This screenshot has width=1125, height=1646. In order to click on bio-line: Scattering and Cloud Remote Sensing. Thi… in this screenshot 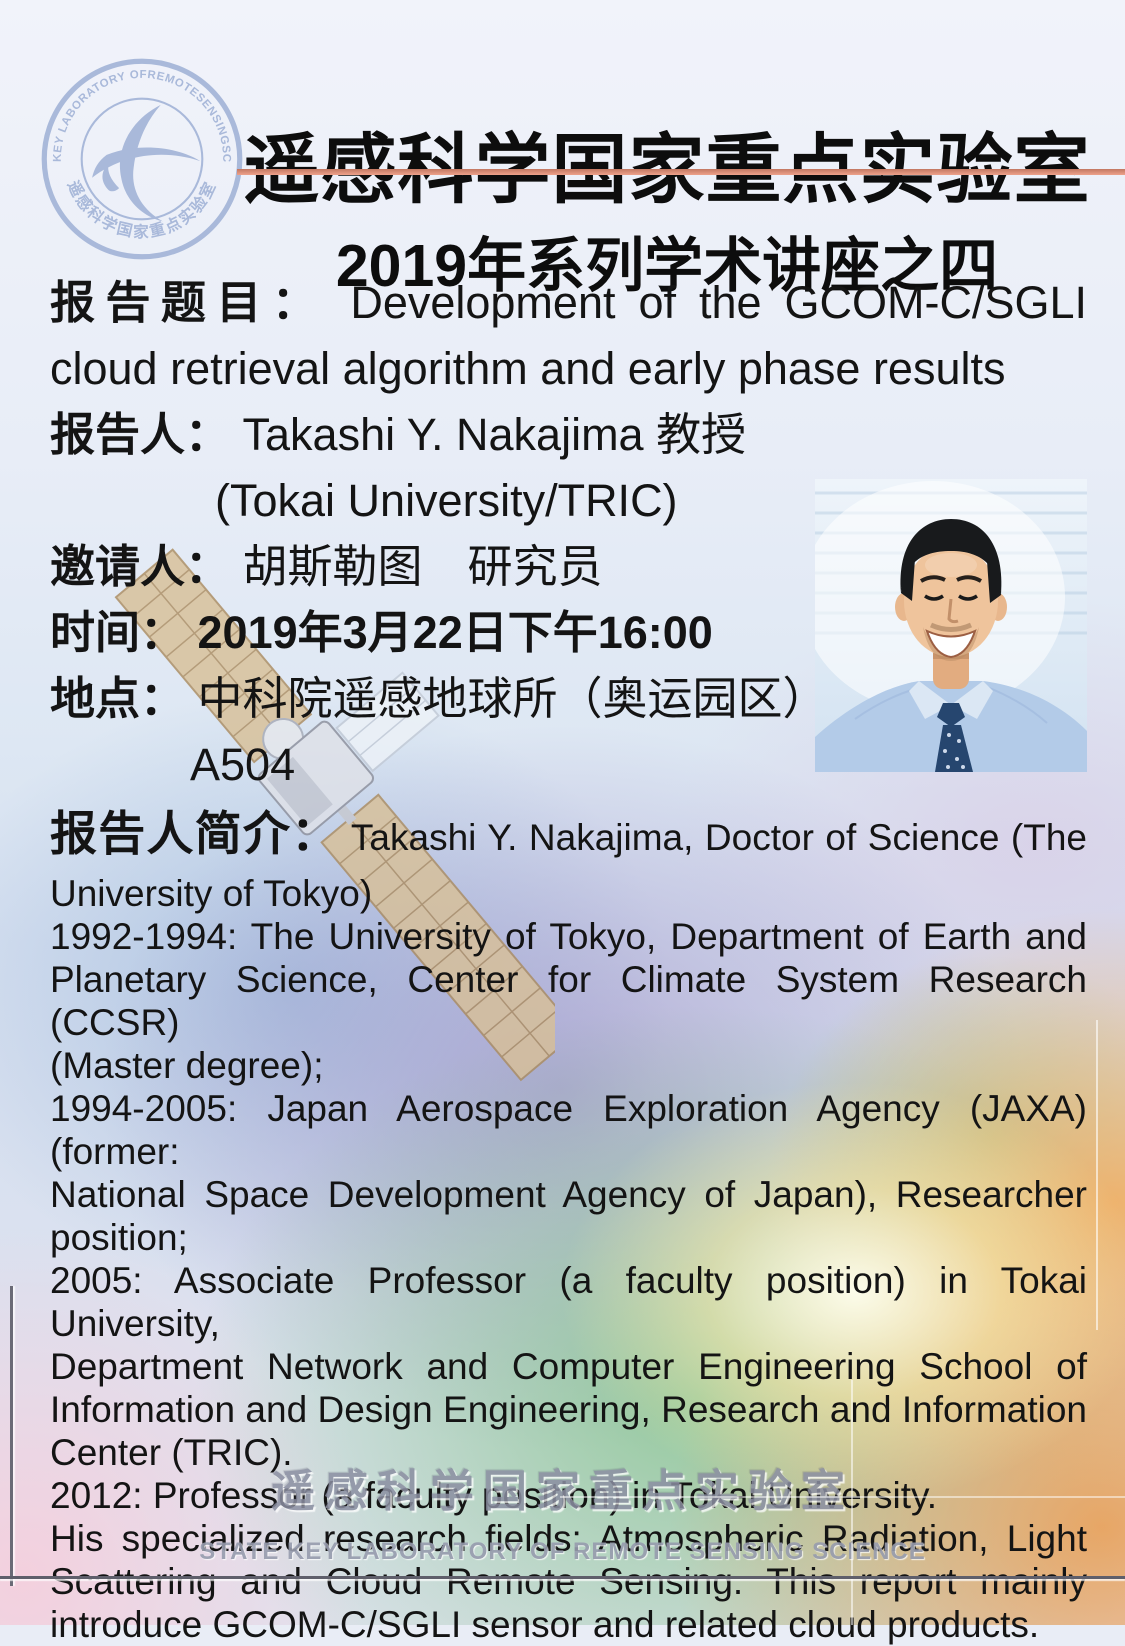, I will do `click(568, 1581)`.